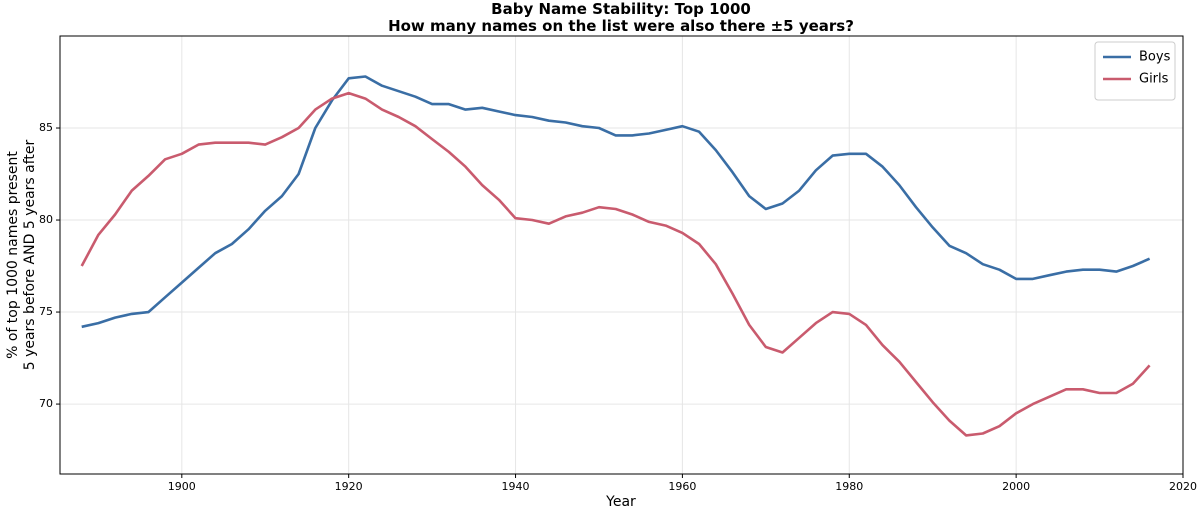 This screenshot has width=1200, height=510. What do you see at coordinates (46, 219) in the screenshot?
I see `y-tick-label: 80` at bounding box center [46, 219].